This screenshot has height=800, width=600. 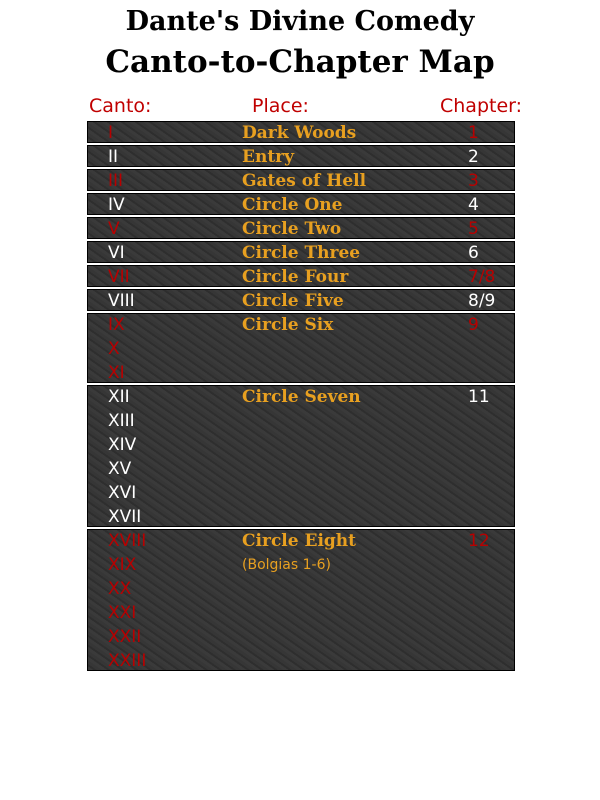 I want to click on page-subtitle: Canto-to-Chapter Map, so click(x=300, y=62).